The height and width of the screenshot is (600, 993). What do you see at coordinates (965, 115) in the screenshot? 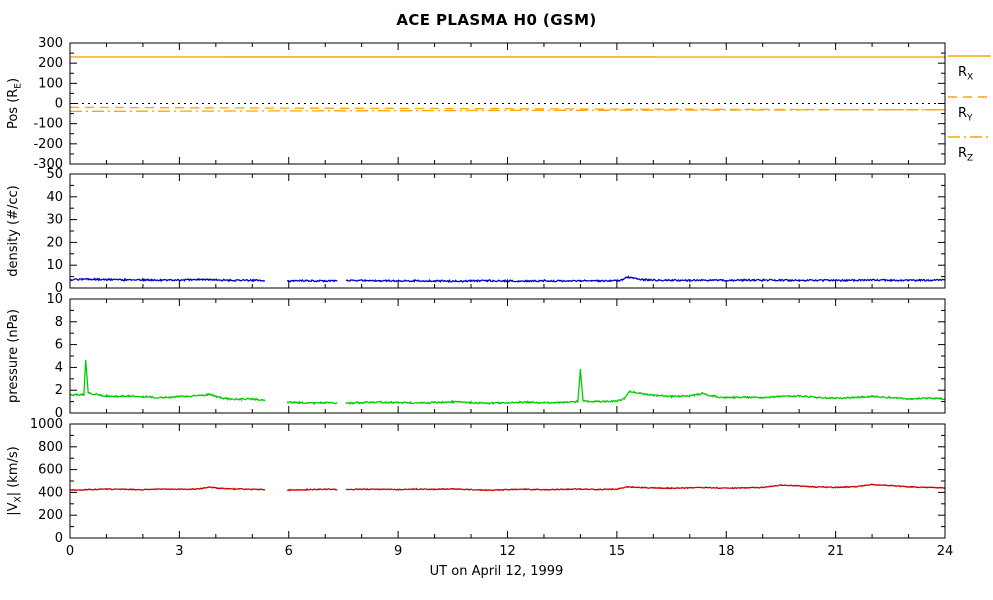
I see `legend-label: RY` at bounding box center [965, 115].